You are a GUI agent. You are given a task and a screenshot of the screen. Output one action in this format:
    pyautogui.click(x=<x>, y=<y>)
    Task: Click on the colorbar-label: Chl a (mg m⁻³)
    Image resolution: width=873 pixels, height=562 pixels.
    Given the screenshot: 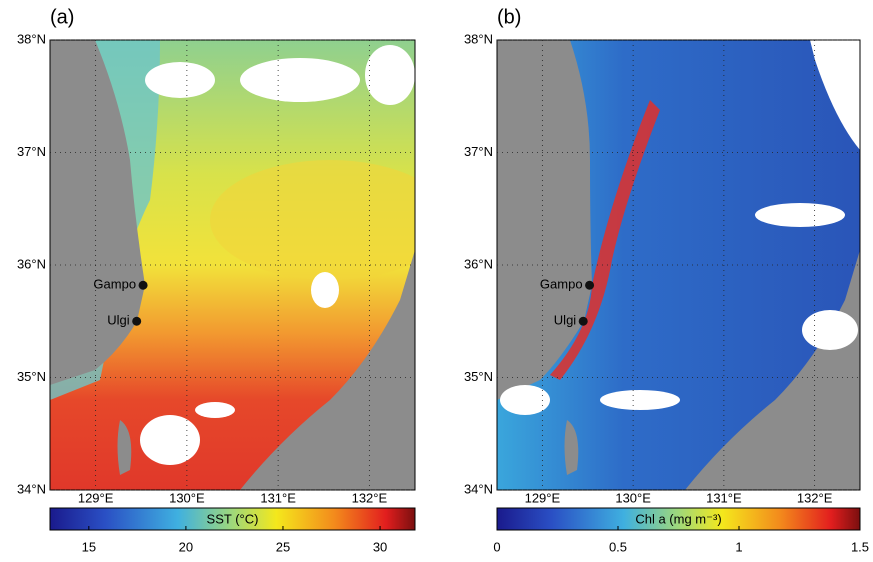 What is the action you would take?
    pyautogui.click(x=678, y=518)
    